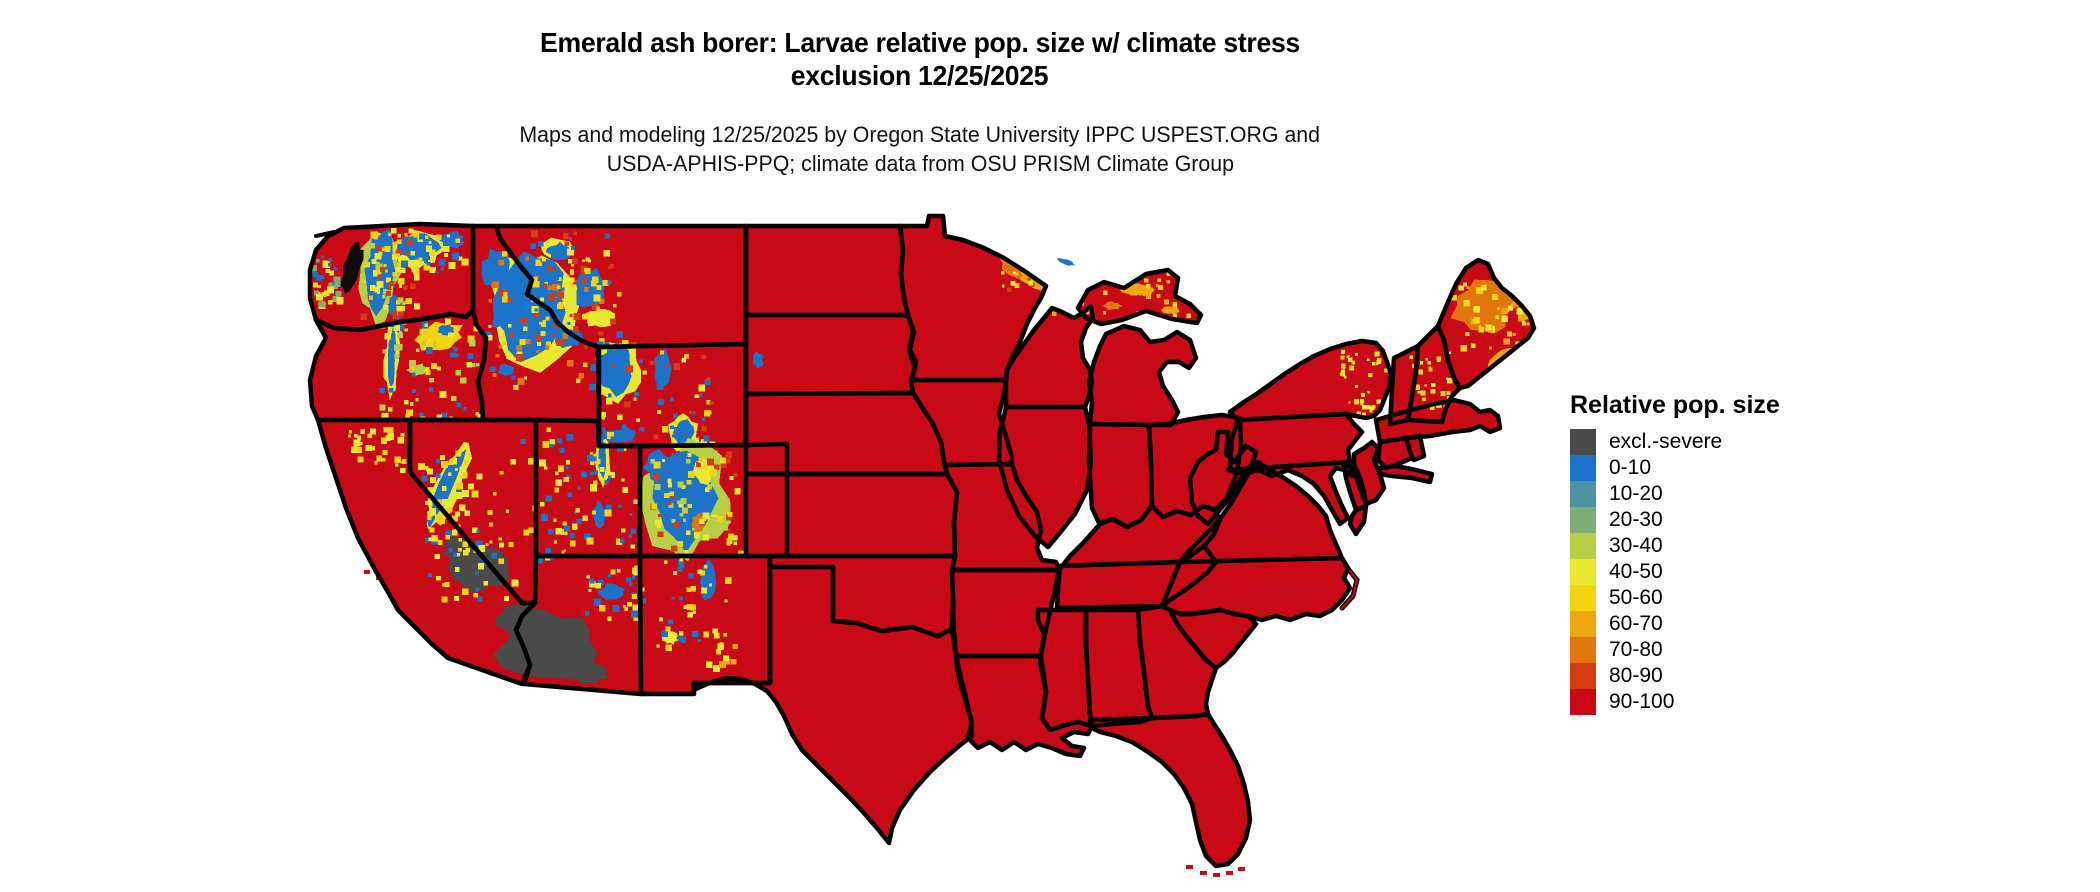 This screenshot has width=2100, height=892. Describe the element at coordinates (862, 596) in the screenshot. I see `state-oklahoma` at that location.